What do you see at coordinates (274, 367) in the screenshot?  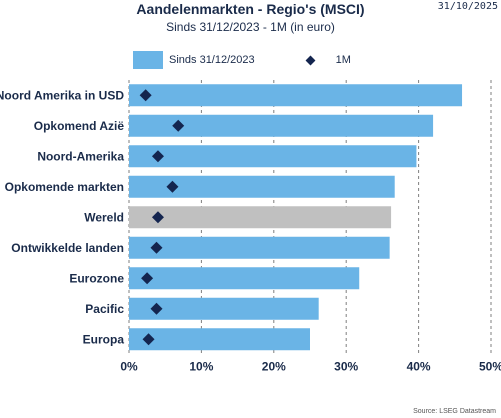 I see `x-tick-label-2: 20%` at bounding box center [274, 367].